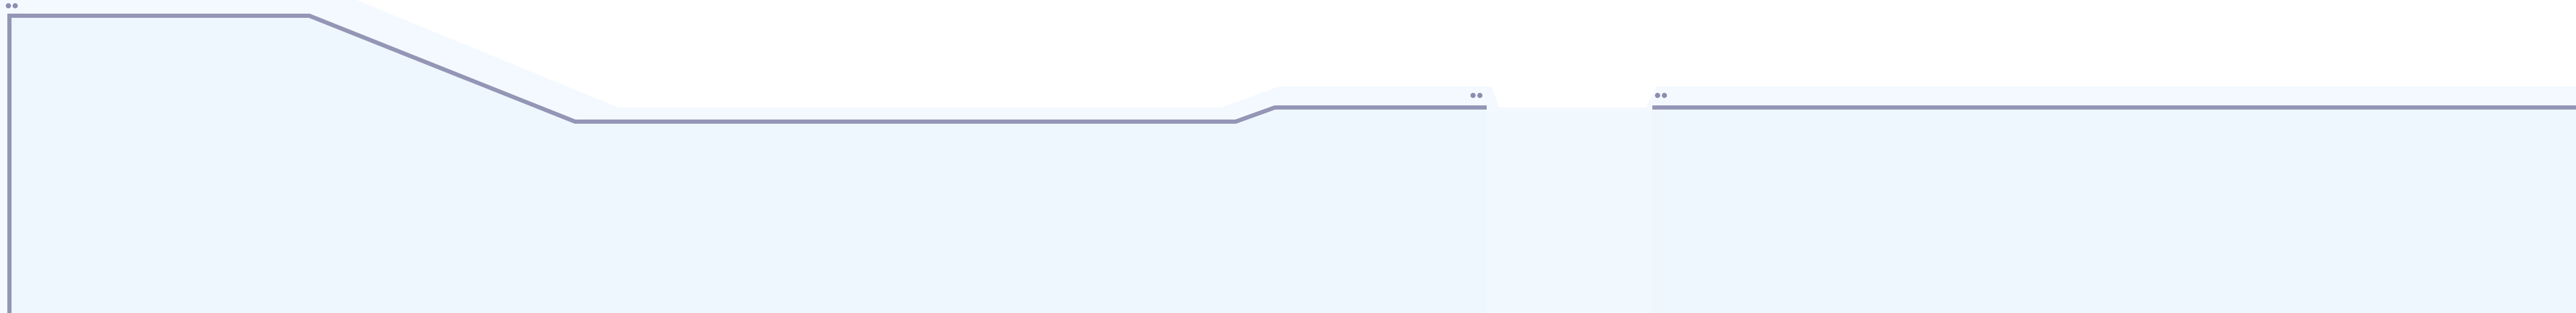 This screenshot has height=313, width=2576. I want to click on gap-area-fill, so click(1569, 212).